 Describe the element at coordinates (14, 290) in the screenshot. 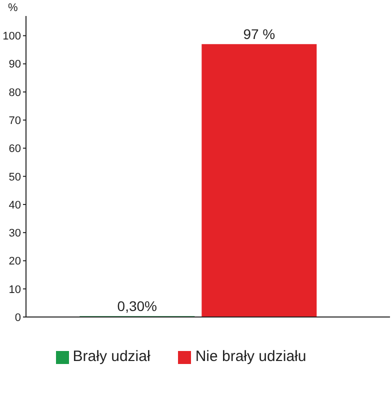

I see `y-tick-label: 10` at that location.